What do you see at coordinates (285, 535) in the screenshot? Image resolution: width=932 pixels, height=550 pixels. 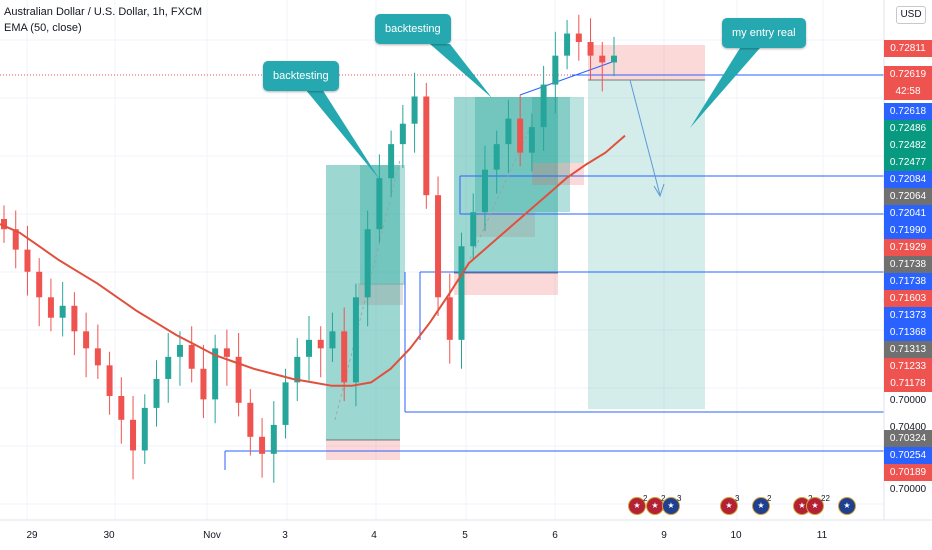 I see `time-axis-label: 3` at bounding box center [285, 535].